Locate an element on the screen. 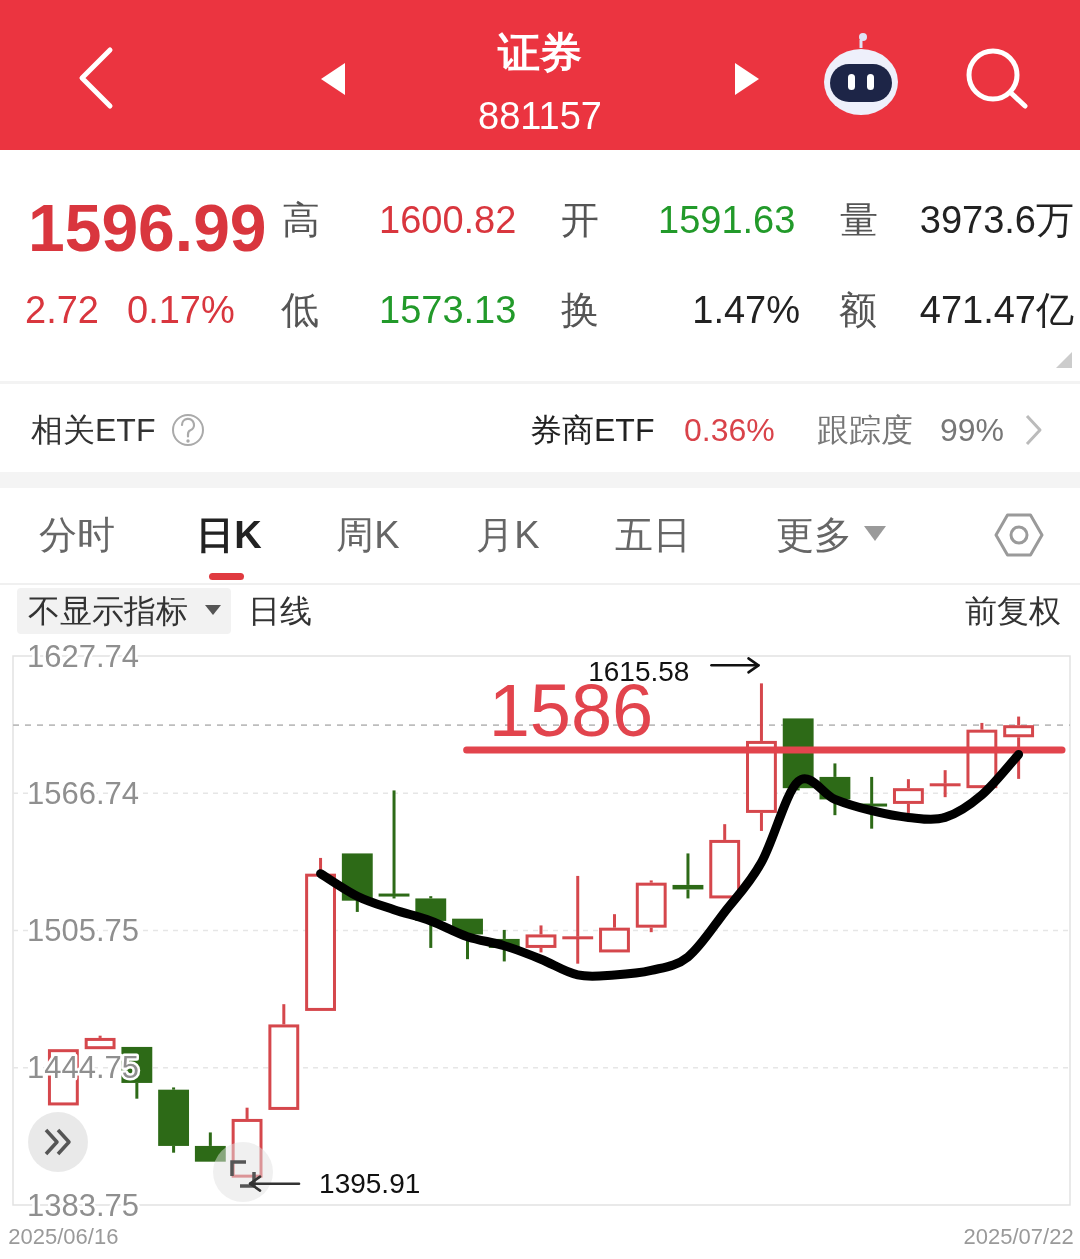 The height and width of the screenshot is (1259, 1080). text: 1591.63 is located at coordinates (727, 220).